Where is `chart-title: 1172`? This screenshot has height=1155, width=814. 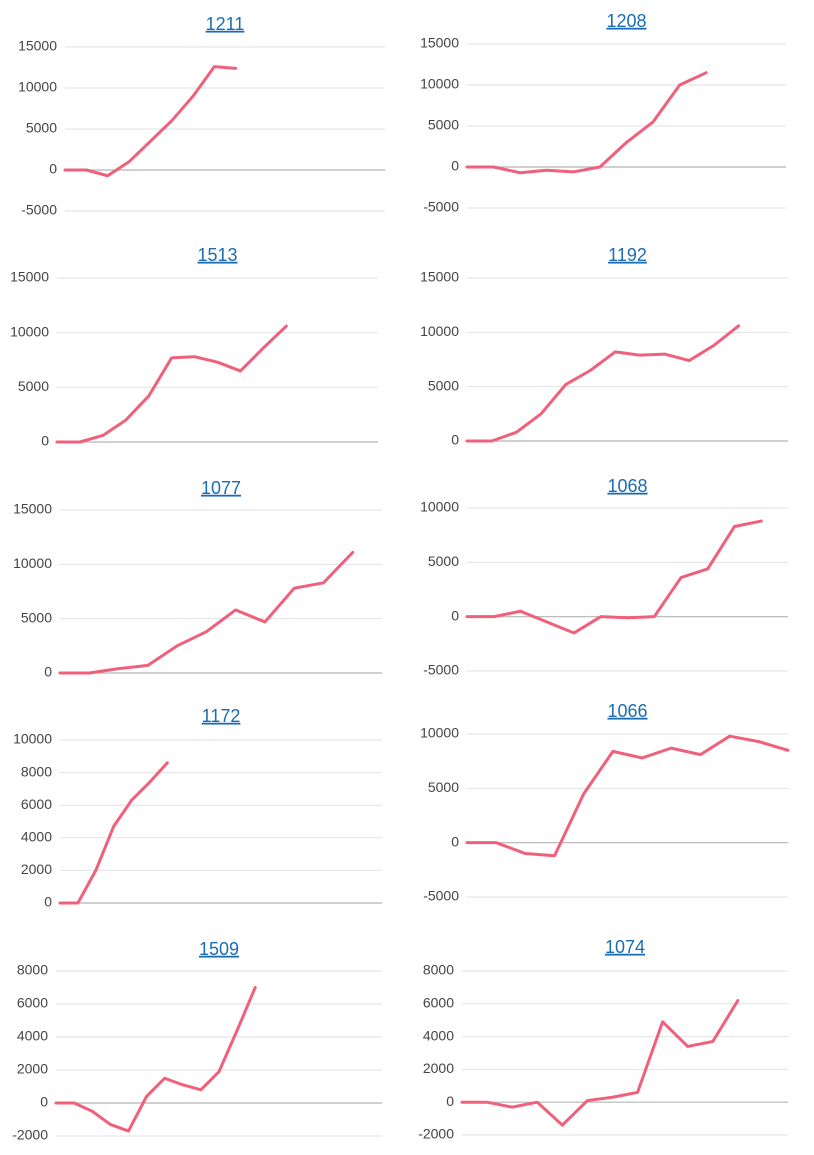 chart-title: 1172 is located at coordinates (221, 716).